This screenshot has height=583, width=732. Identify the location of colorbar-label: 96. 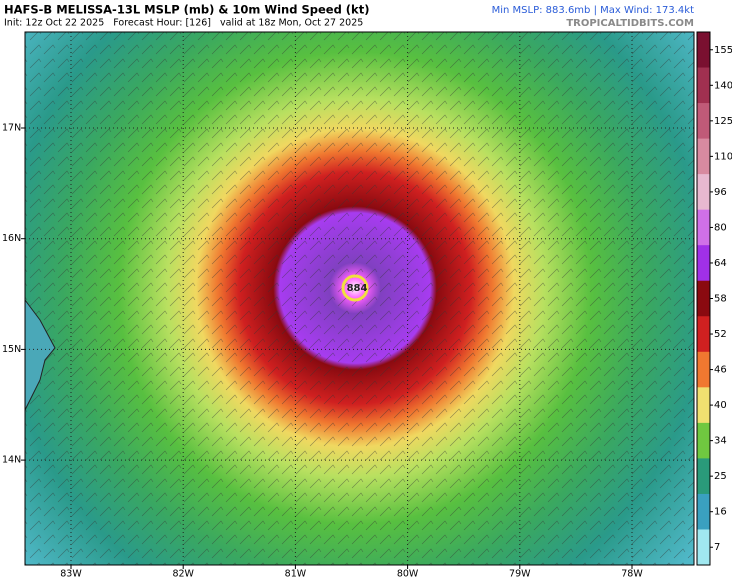
(720, 192).